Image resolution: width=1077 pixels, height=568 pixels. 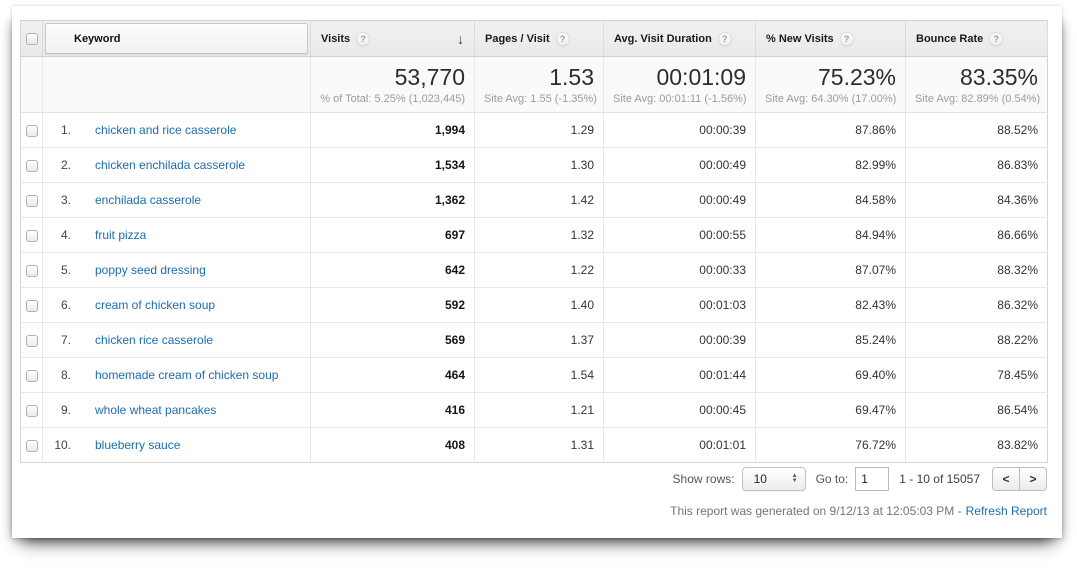 What do you see at coordinates (31, 84) in the screenshot?
I see `summary-checkbox-cell` at bounding box center [31, 84].